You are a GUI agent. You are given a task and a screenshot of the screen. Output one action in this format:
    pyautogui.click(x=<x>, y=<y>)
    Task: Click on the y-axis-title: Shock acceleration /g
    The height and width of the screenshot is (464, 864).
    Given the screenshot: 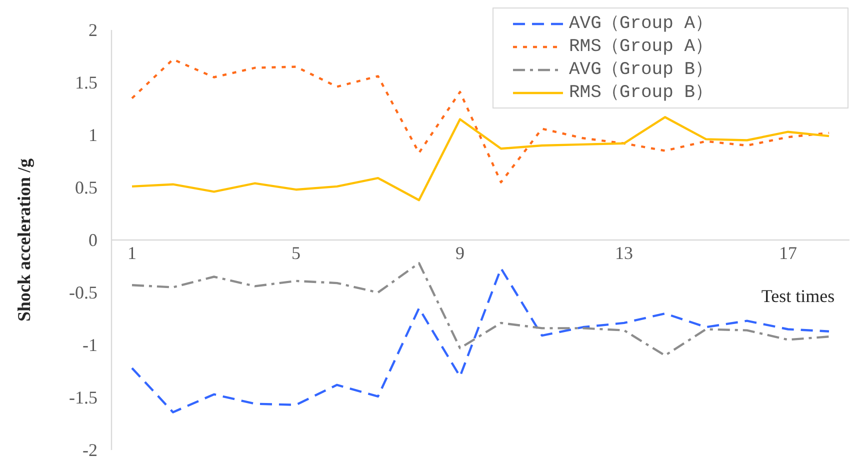 What is the action you would take?
    pyautogui.click(x=24, y=240)
    